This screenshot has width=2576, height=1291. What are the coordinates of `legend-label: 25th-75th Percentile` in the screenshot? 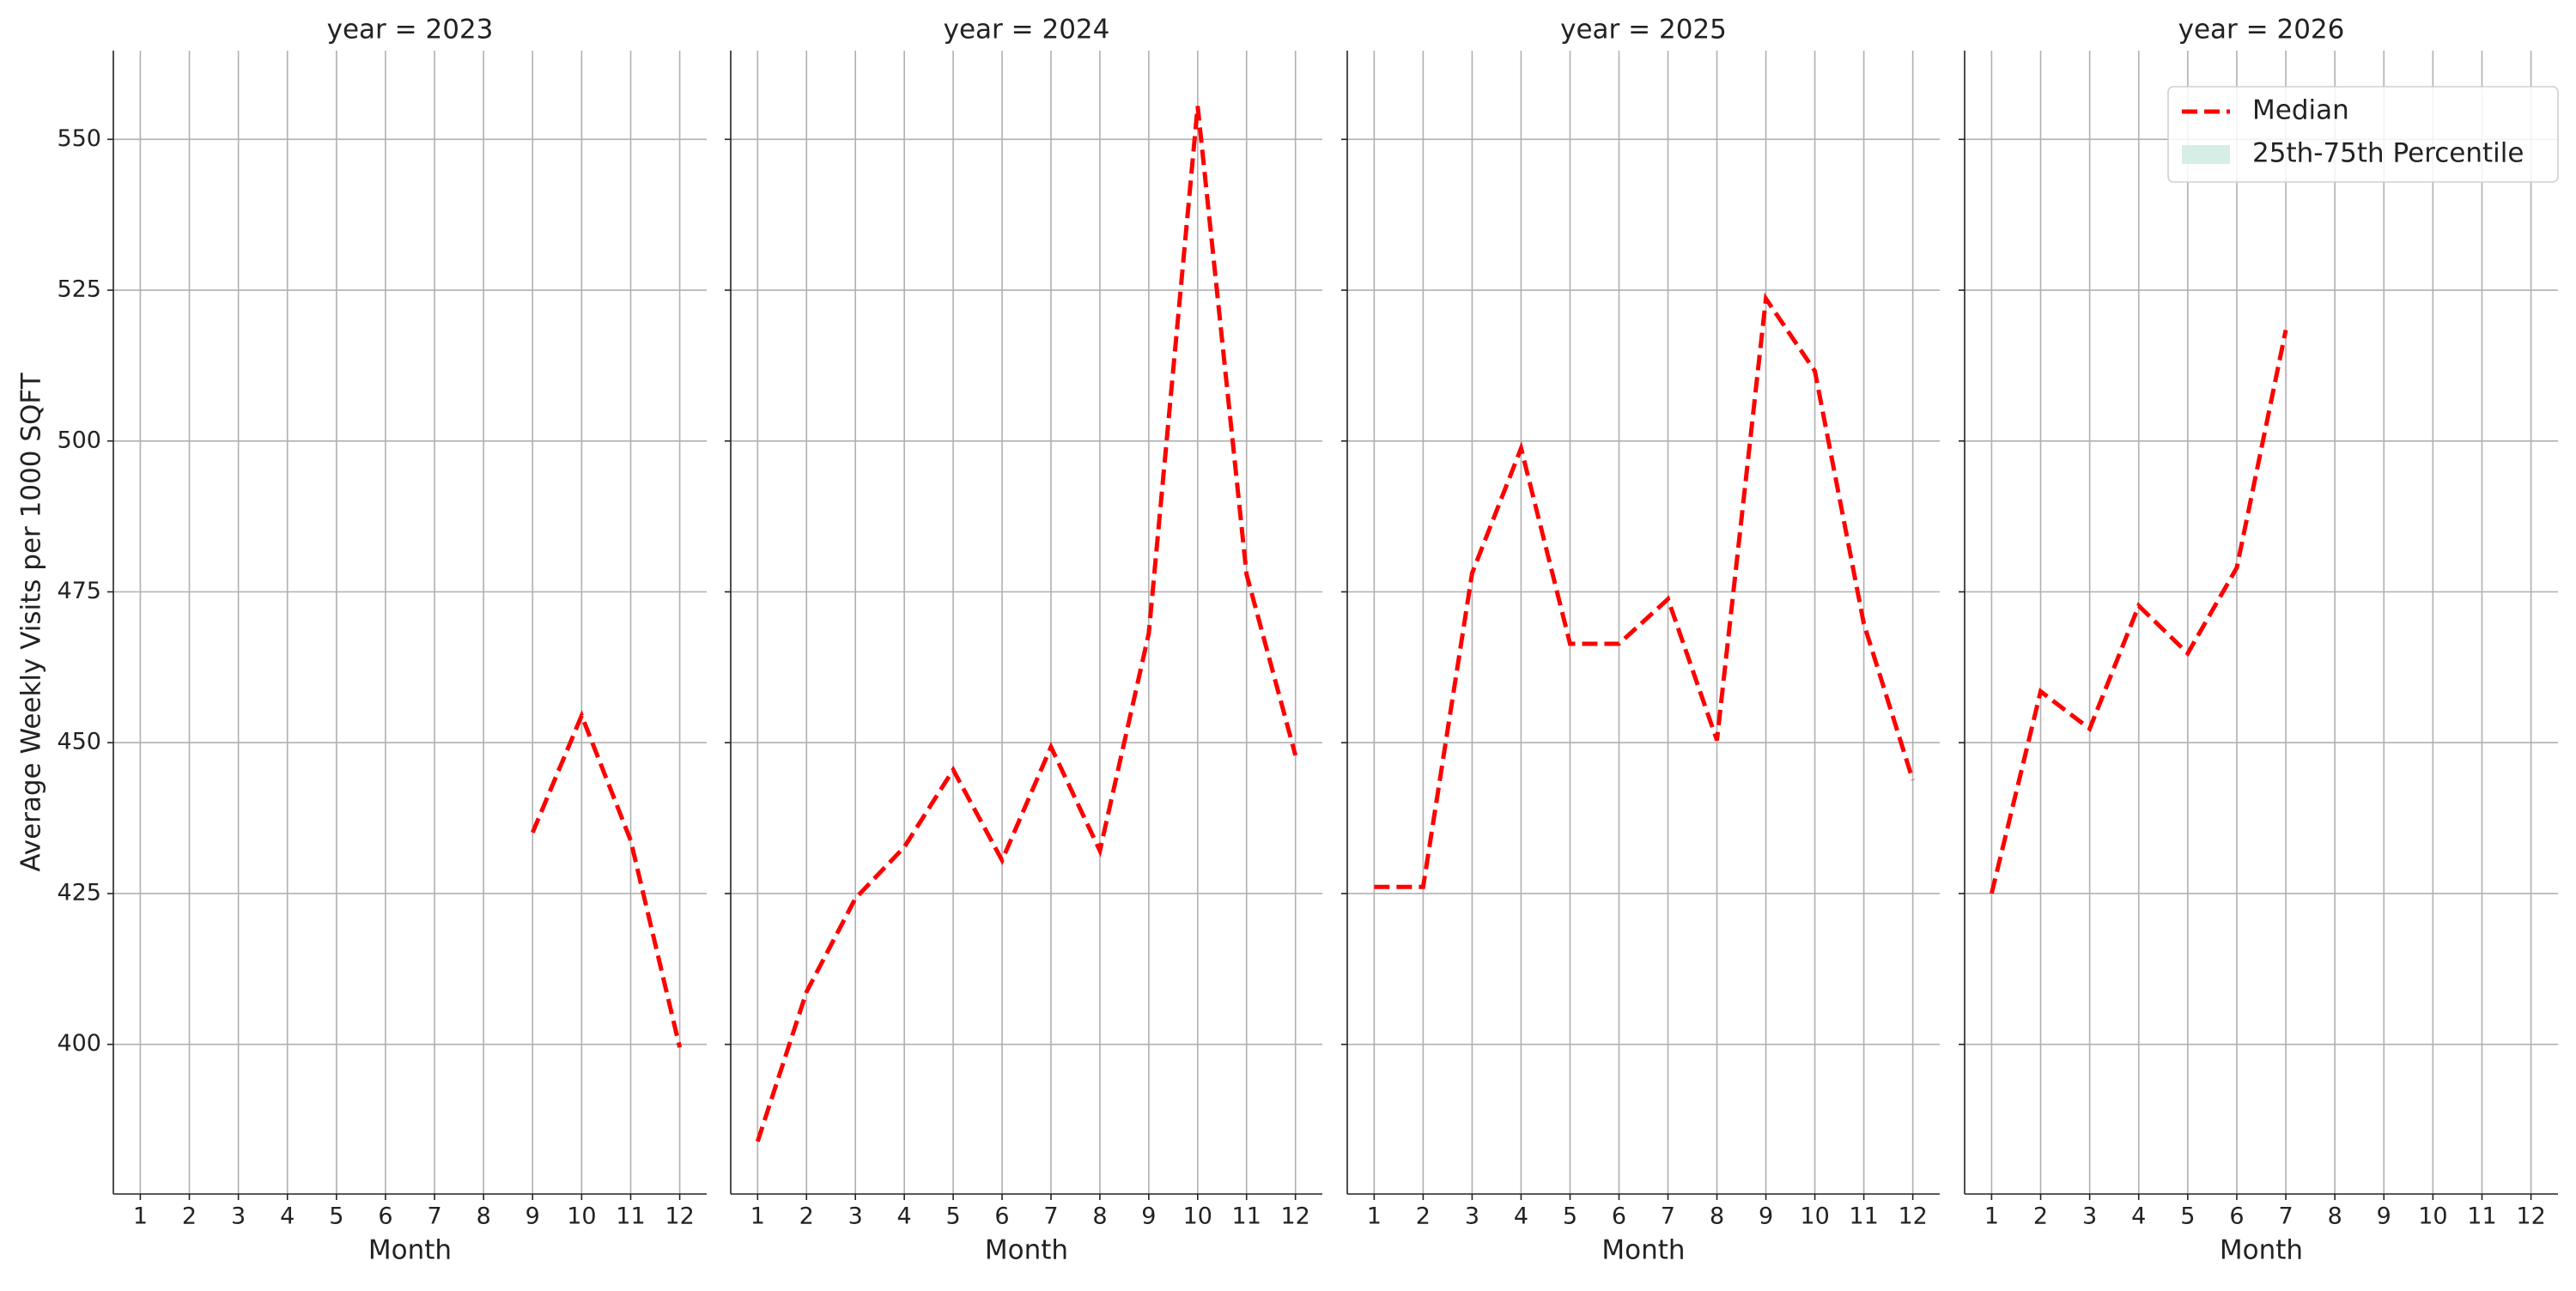 It's located at (2388, 153).